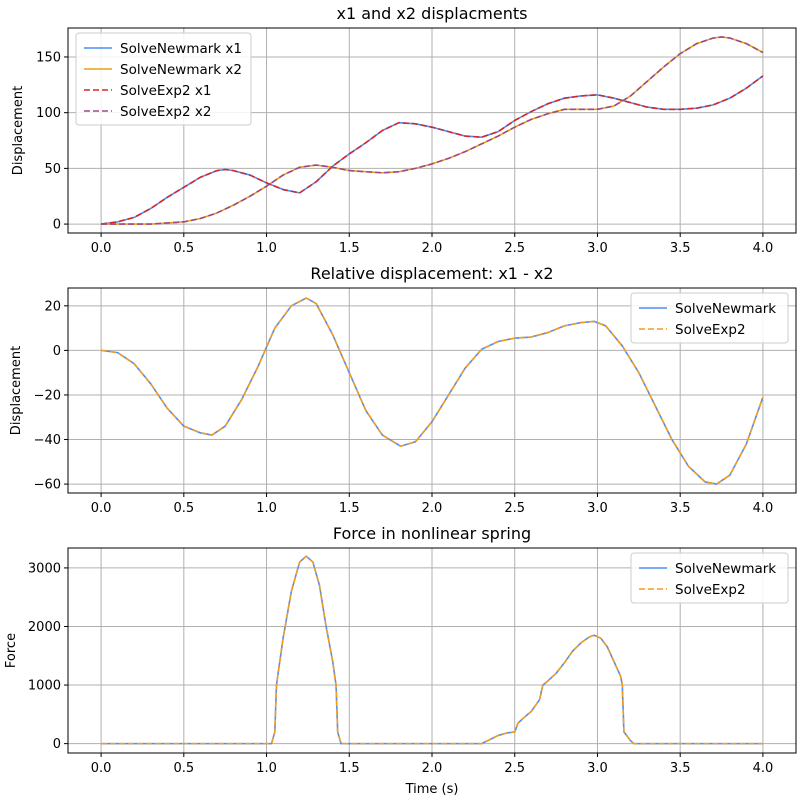 This screenshot has width=800, height=800. I want to click on y-axis-label: Force, so click(11, 650).